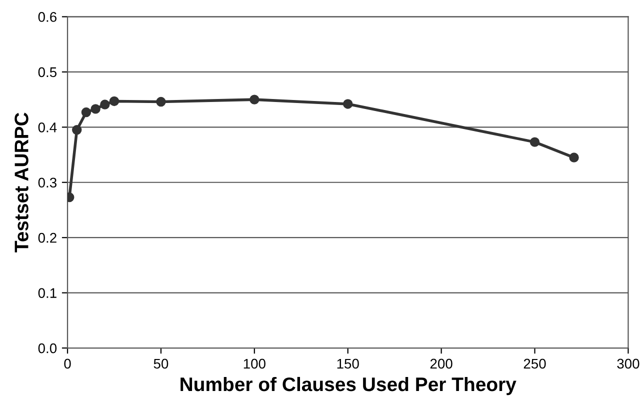 This screenshot has height=408, width=643. What do you see at coordinates (47, 293) in the screenshot?
I see `y-tick-label: 0.1` at bounding box center [47, 293].